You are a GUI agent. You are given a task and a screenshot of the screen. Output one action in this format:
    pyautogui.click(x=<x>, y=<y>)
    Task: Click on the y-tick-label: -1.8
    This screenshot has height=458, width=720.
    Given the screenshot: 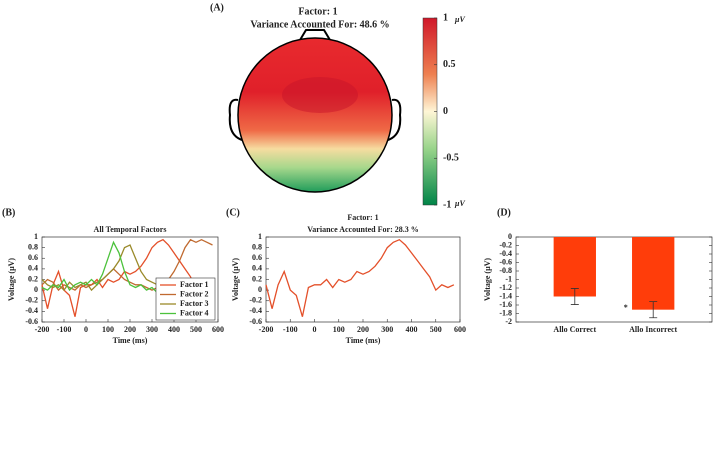 What is the action you would take?
    pyautogui.click(x=505, y=312)
    